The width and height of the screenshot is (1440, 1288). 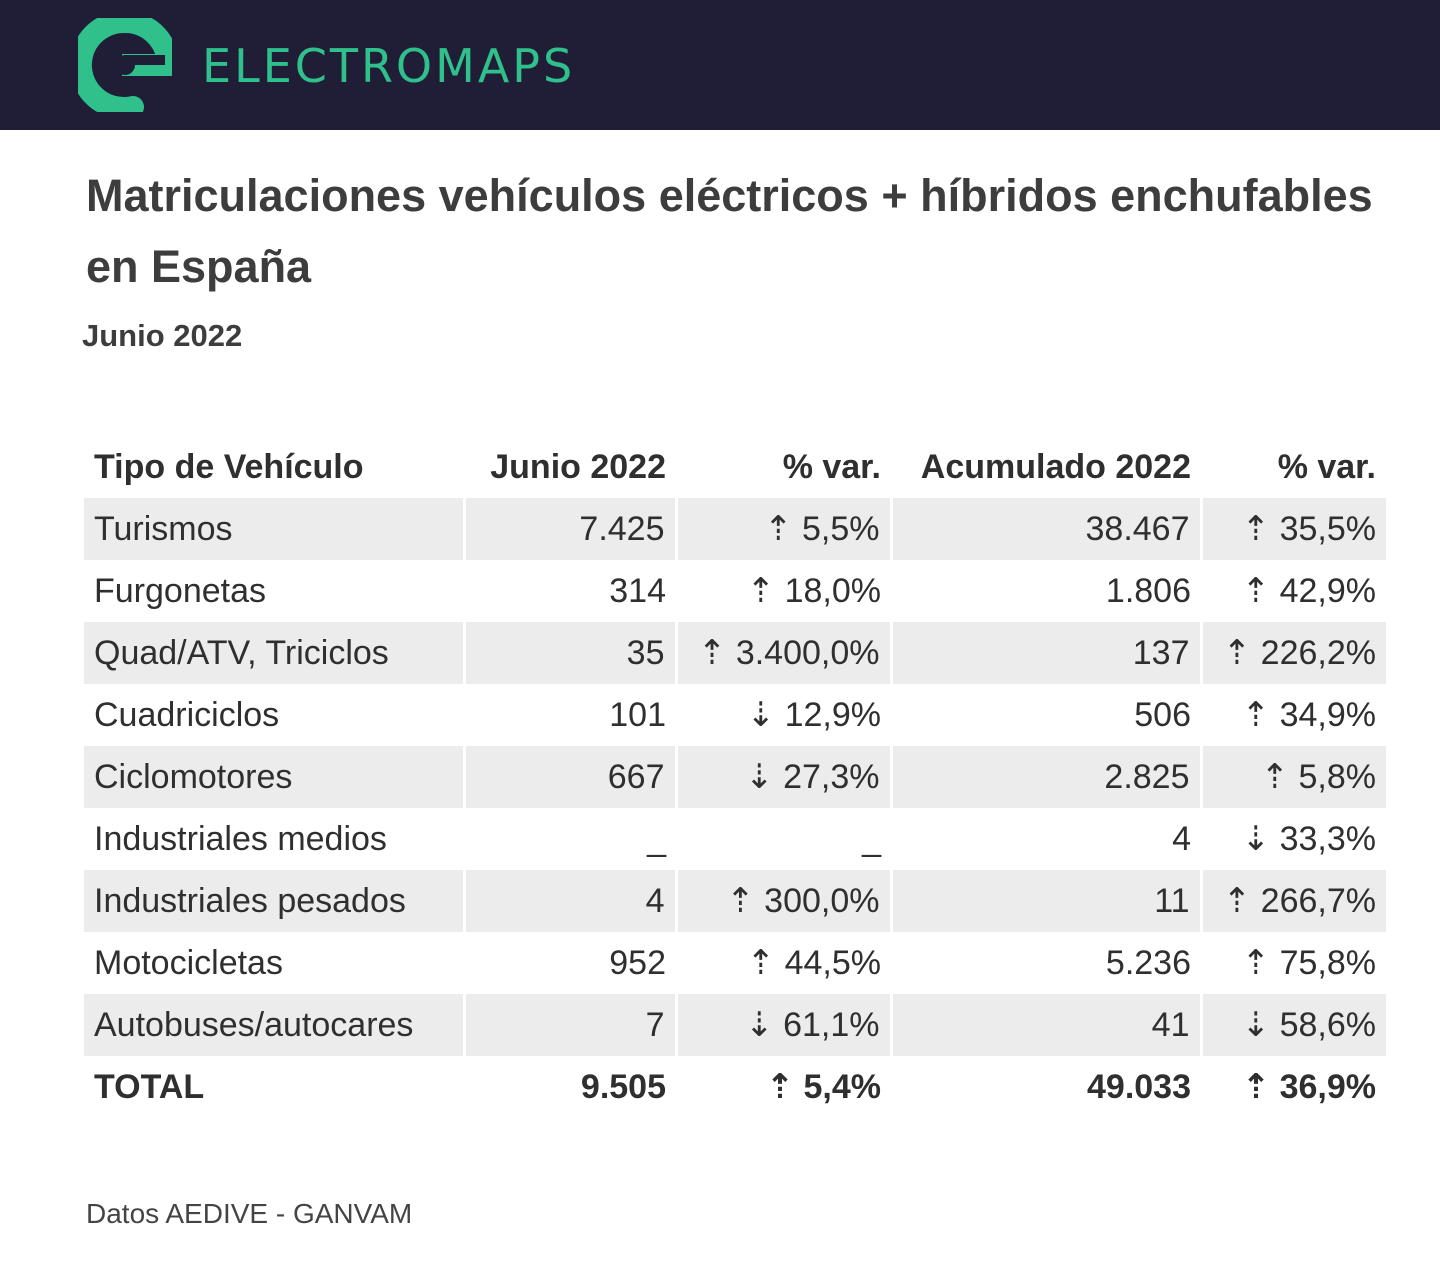 I want to click on cell-tipo: Autobuses/autocares, so click(x=274, y=1025).